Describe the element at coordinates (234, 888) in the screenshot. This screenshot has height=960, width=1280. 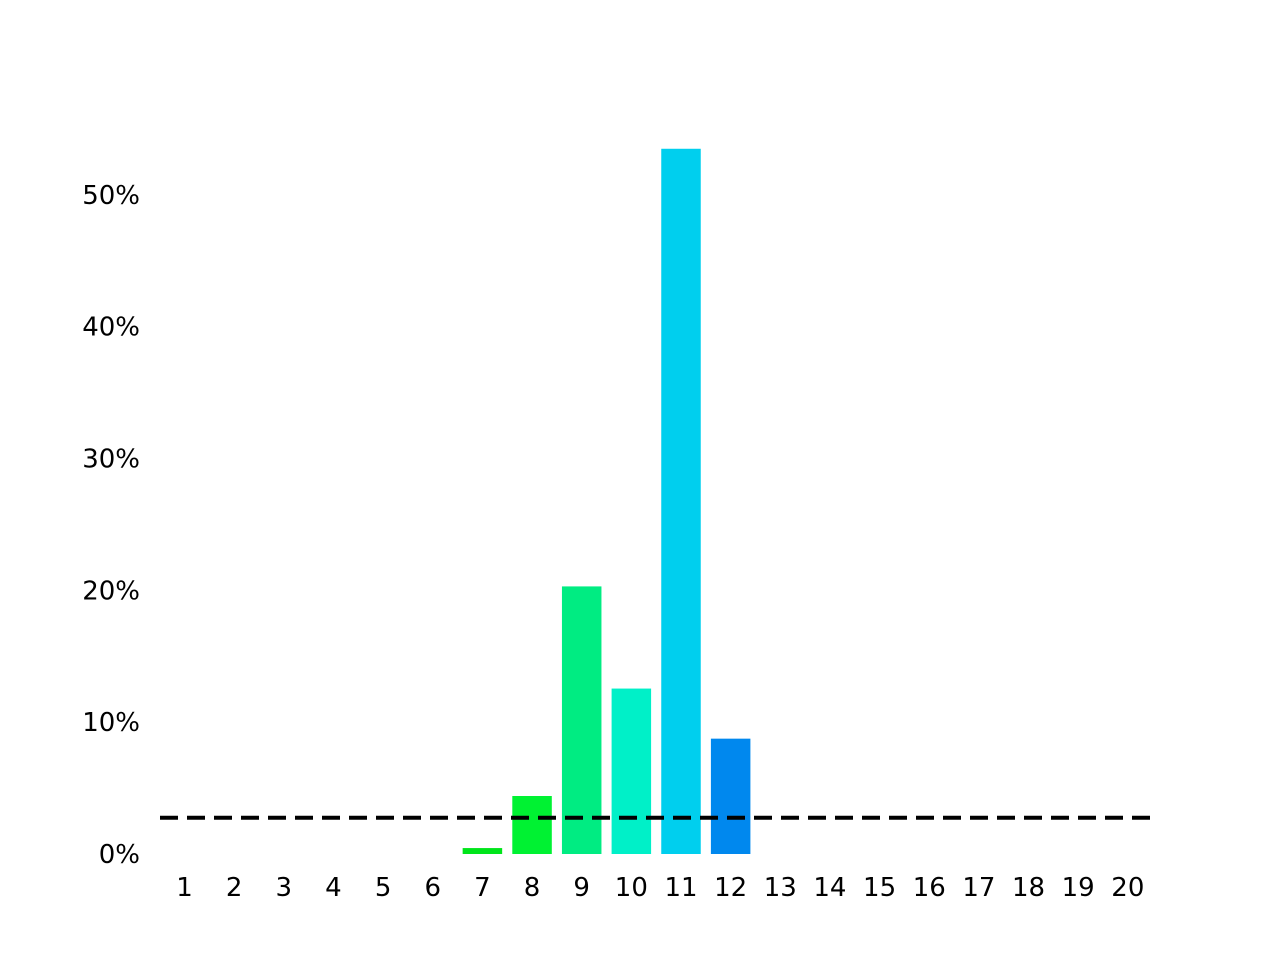
I see `x-tick-label: 2` at that location.